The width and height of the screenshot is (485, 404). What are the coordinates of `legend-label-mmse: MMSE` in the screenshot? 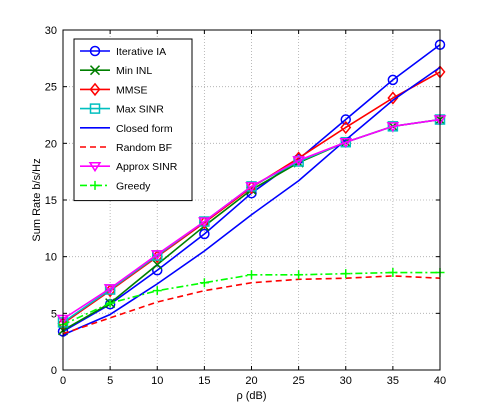 It's located at (132, 90).